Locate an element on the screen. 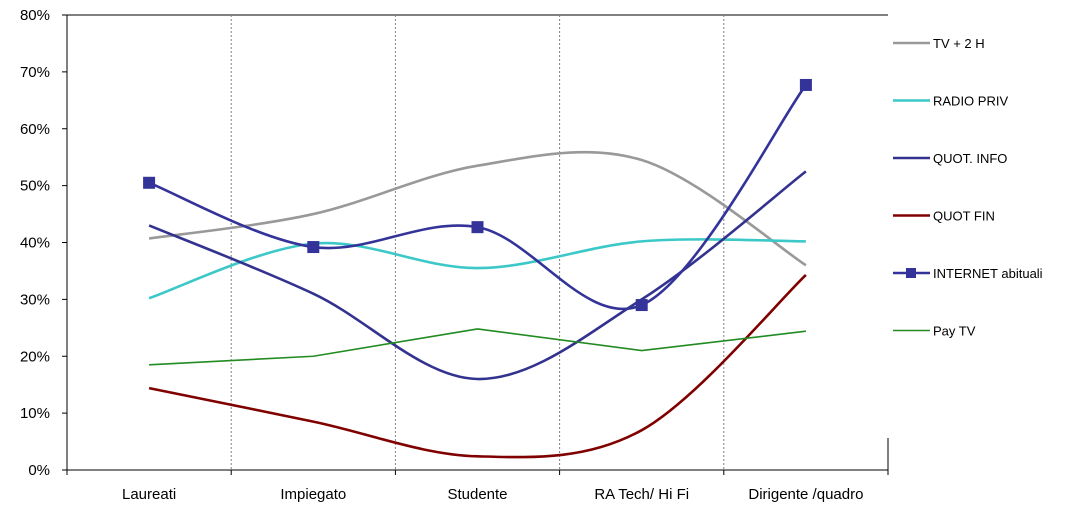 This screenshot has height=505, width=1068. legend-item: QUOT. INFO is located at coordinates (950, 158).